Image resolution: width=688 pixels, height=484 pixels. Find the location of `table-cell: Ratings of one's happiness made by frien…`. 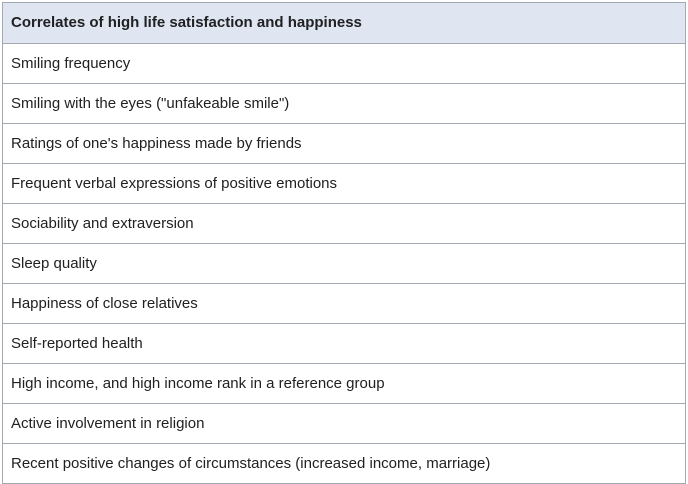

table-cell: Ratings of one's happiness made by frien… is located at coordinates (344, 143).